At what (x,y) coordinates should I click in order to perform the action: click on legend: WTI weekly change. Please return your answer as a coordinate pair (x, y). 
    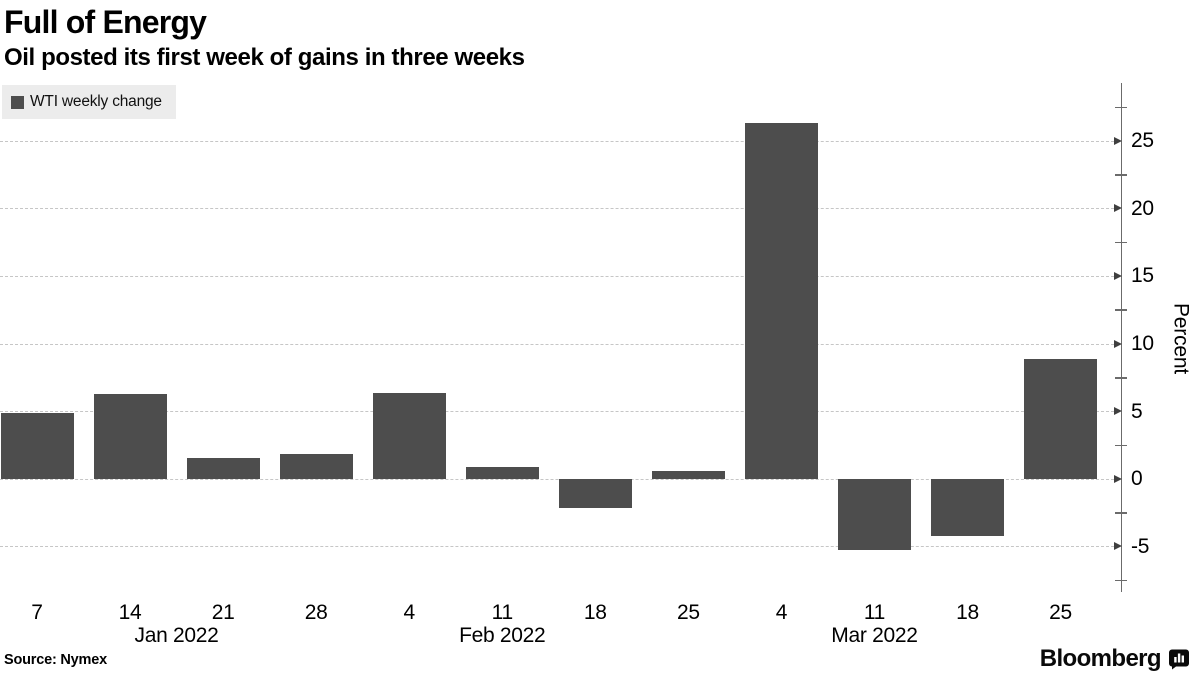
    Looking at the image, I should click on (89, 102).